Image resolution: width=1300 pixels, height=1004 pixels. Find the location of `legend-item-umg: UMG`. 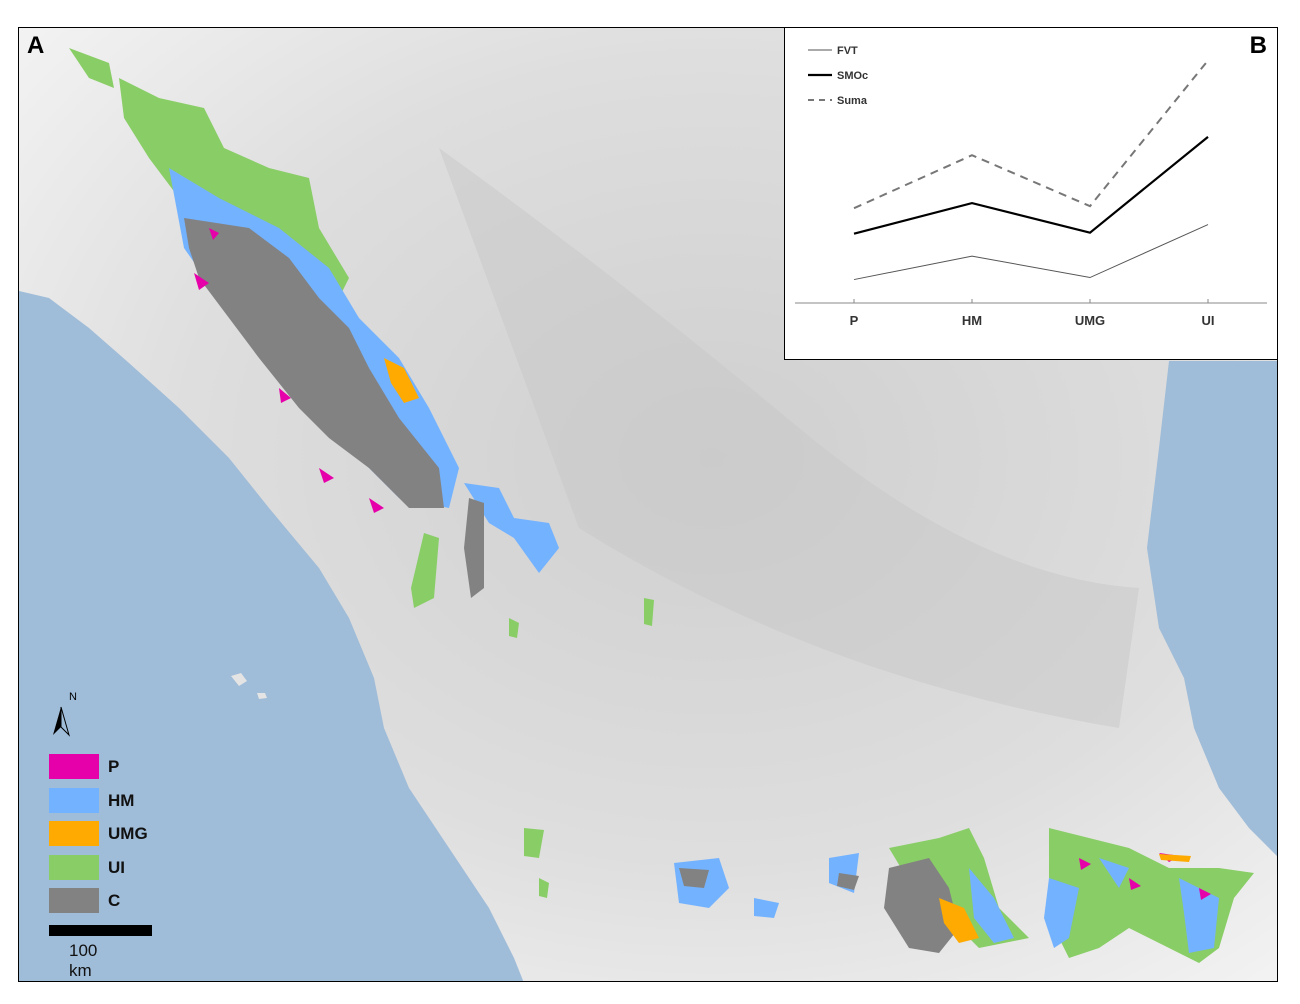

legend-item-umg: UMG is located at coordinates (109, 834).